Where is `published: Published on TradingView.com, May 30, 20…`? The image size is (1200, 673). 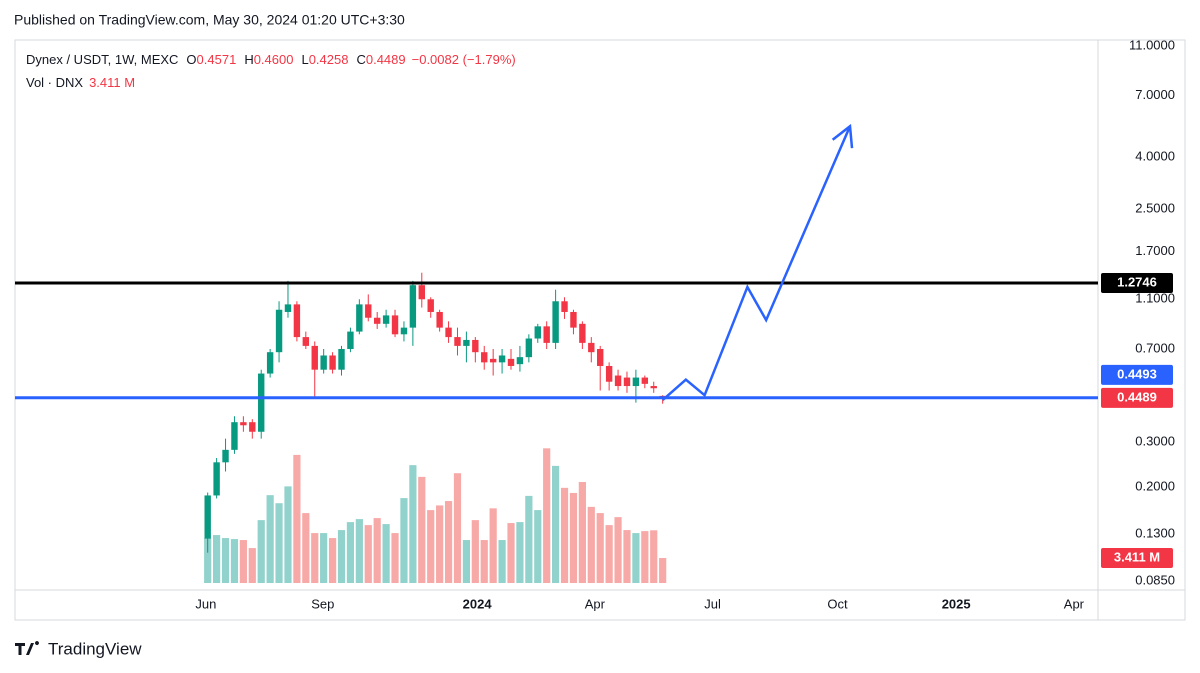 published: Published on TradingView.com, May 30, 20… is located at coordinates (209, 20).